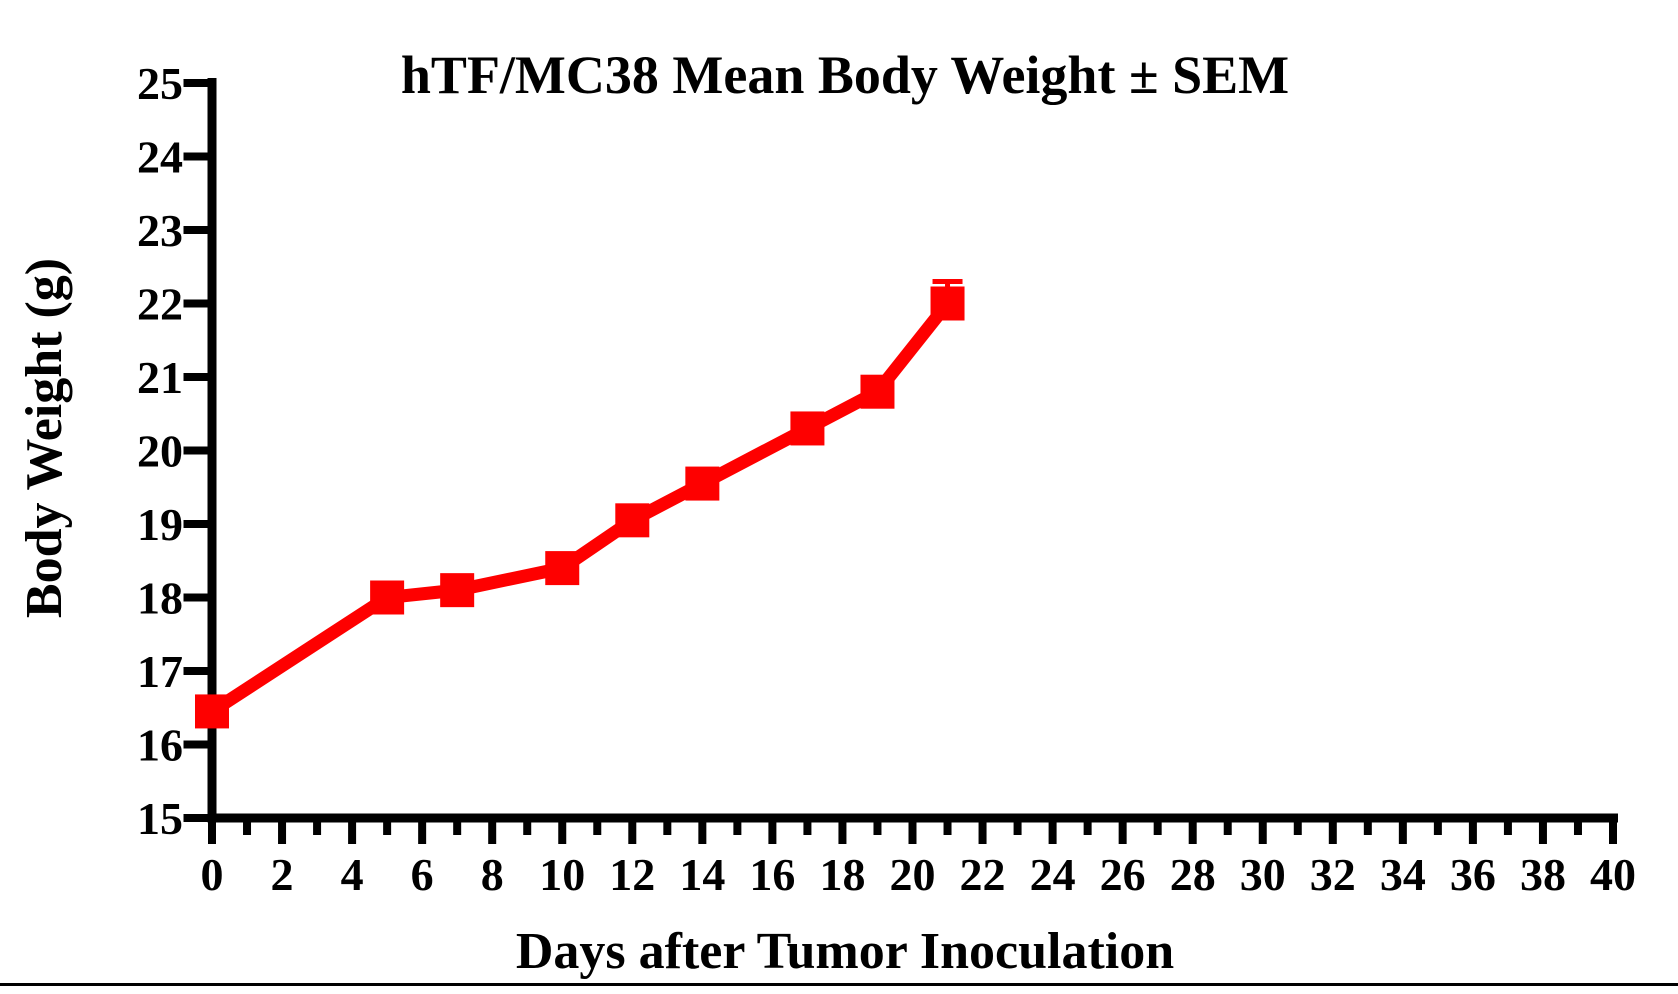  What do you see at coordinates (1123, 874) in the screenshot?
I see `x-tick-label: 26` at bounding box center [1123, 874].